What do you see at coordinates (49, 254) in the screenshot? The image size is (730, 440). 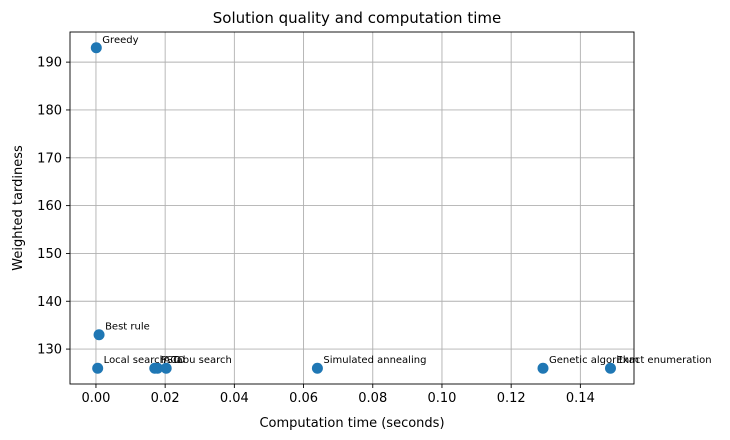 I see `y-tick-label: 150` at bounding box center [49, 254].